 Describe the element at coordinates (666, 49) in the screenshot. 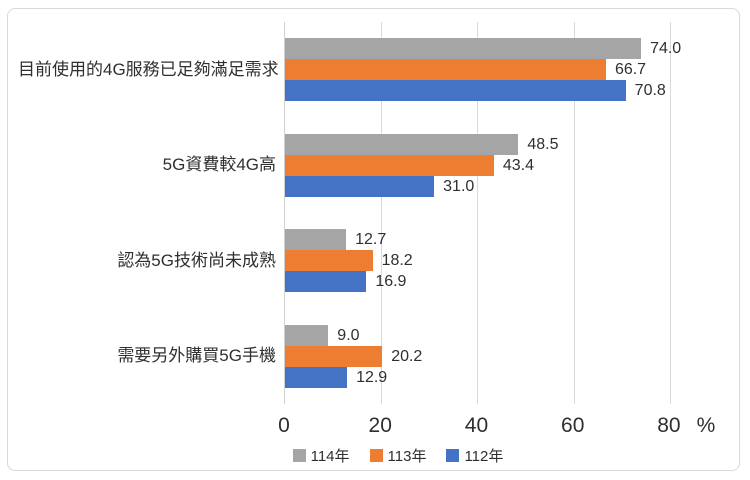

I see `bar-value-label: 74.0` at that location.